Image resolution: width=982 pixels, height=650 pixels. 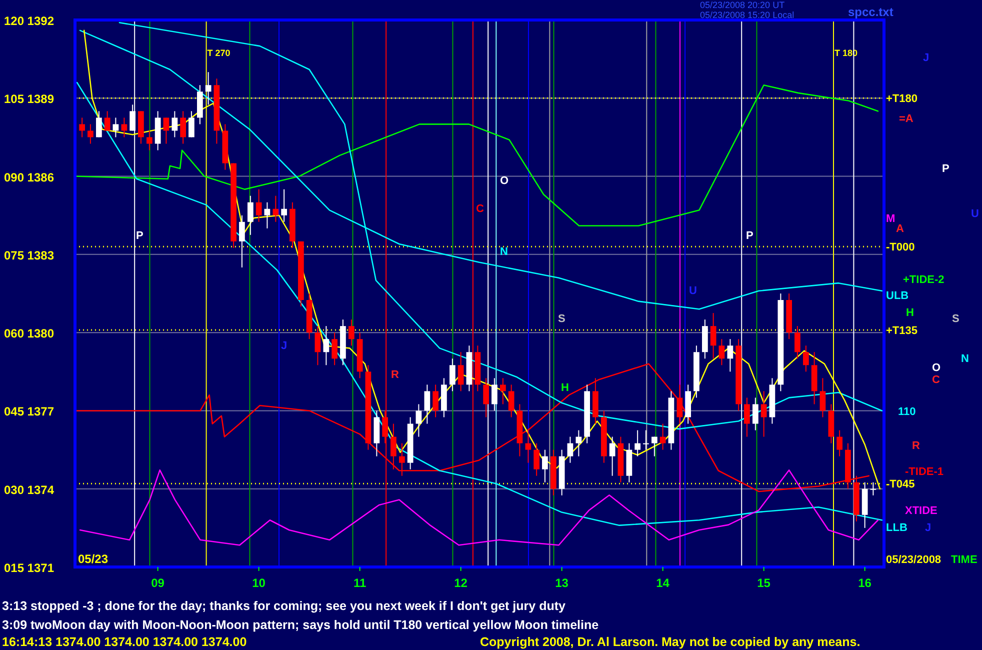 What do you see at coordinates (764, 583) in the screenshot?
I see `x-tick-label: 15` at bounding box center [764, 583].